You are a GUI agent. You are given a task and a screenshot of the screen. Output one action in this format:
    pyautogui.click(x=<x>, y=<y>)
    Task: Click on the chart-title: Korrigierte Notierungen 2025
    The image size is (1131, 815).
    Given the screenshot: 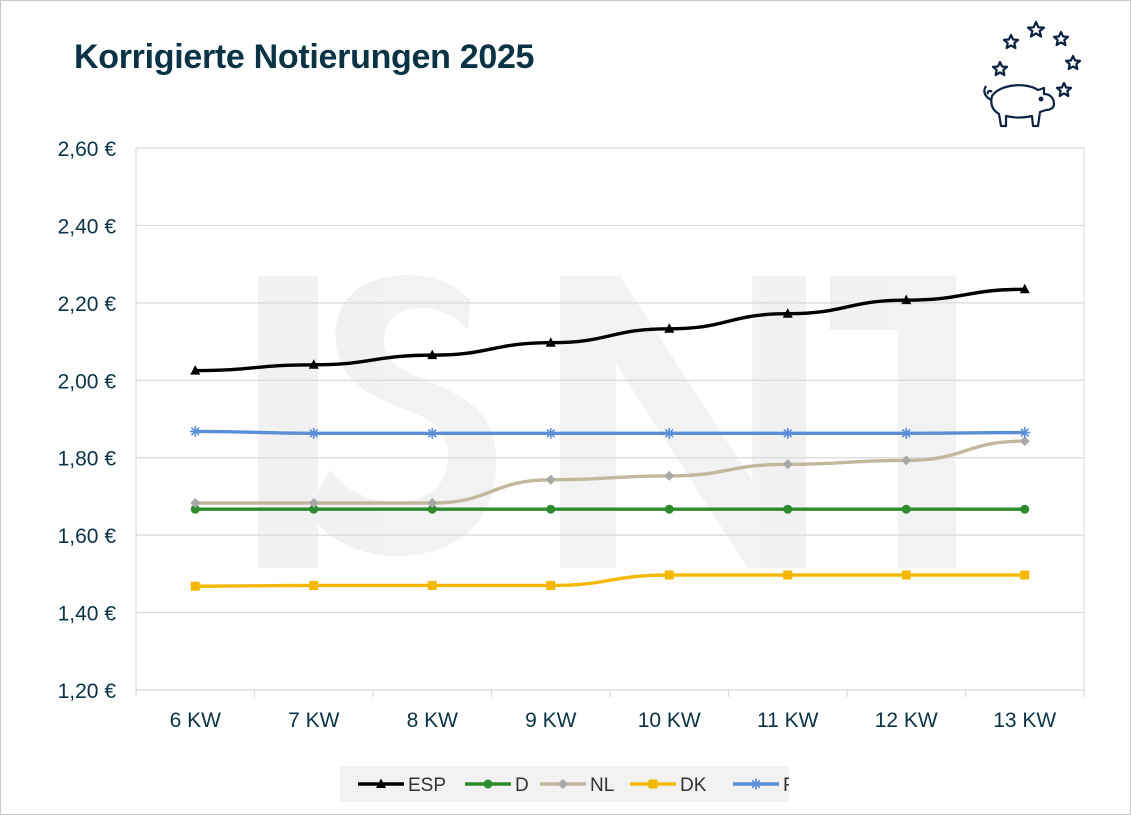 What is the action you would take?
    pyautogui.click(x=304, y=57)
    